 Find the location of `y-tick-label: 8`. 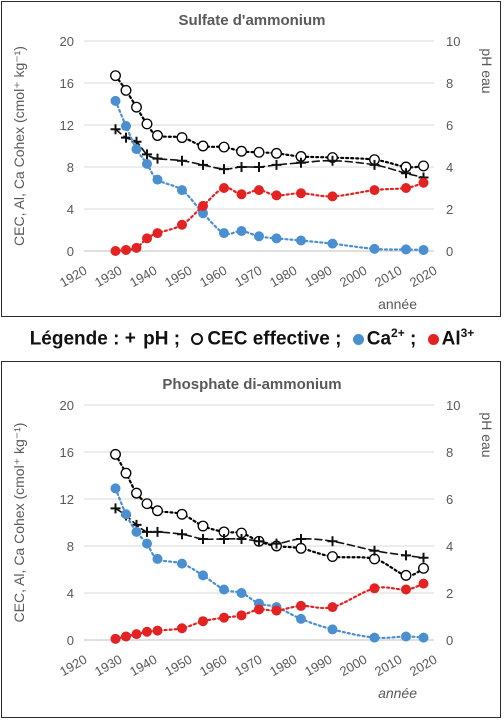

y-tick-label: 8 is located at coordinates (70, 167).